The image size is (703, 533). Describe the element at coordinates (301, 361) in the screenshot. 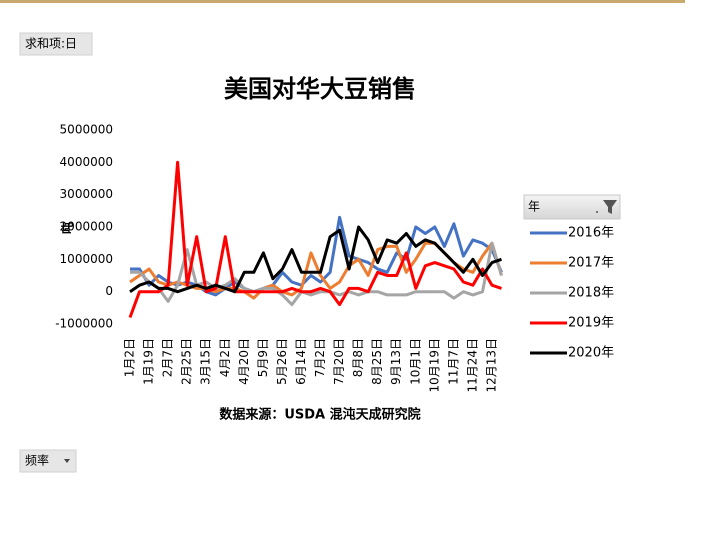

I see `x-tick-label: 6月14日` at that location.